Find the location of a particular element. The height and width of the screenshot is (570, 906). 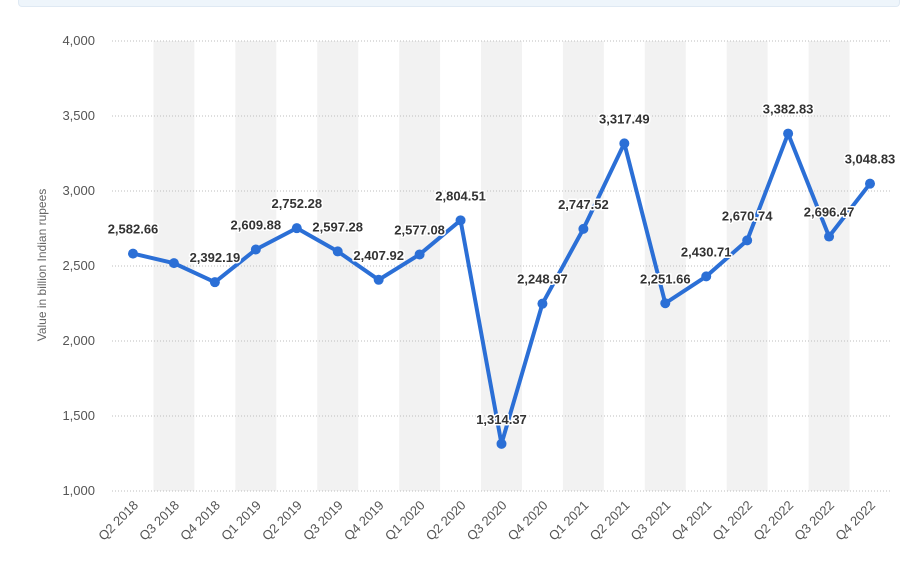

data-label-11: 2,747.52 is located at coordinates (583, 204).